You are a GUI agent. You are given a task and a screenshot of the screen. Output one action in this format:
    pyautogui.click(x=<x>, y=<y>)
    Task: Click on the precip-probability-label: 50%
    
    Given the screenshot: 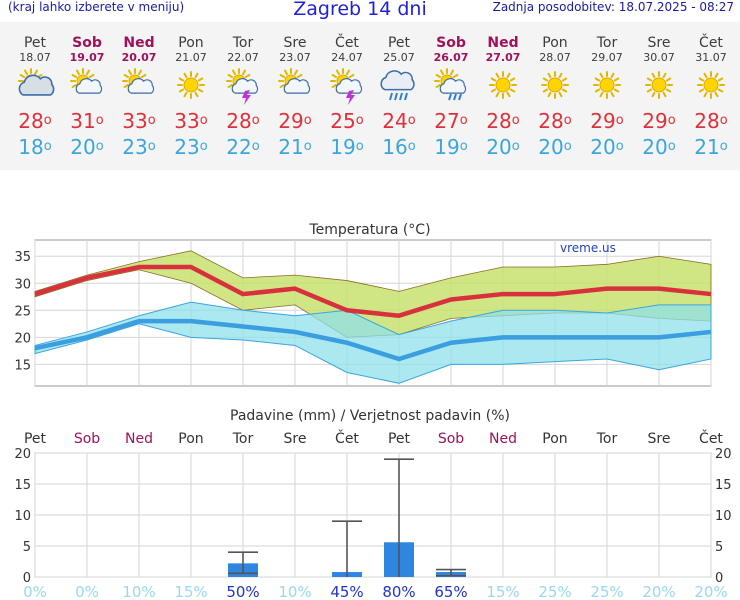 What is the action you would take?
    pyautogui.click(x=242, y=591)
    